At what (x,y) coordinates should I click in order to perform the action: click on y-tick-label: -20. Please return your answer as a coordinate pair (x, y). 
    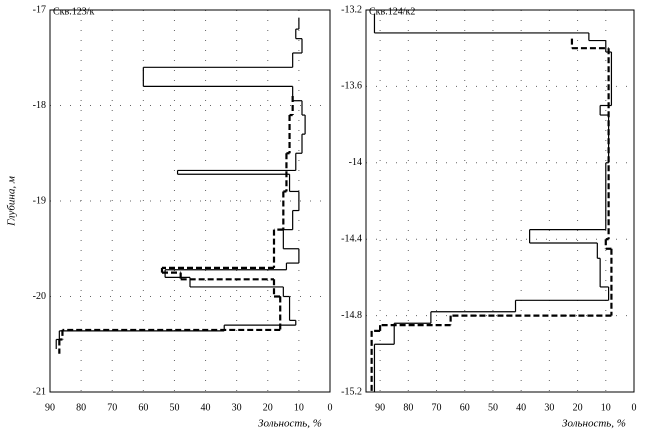
    Looking at the image, I should click on (39, 296).